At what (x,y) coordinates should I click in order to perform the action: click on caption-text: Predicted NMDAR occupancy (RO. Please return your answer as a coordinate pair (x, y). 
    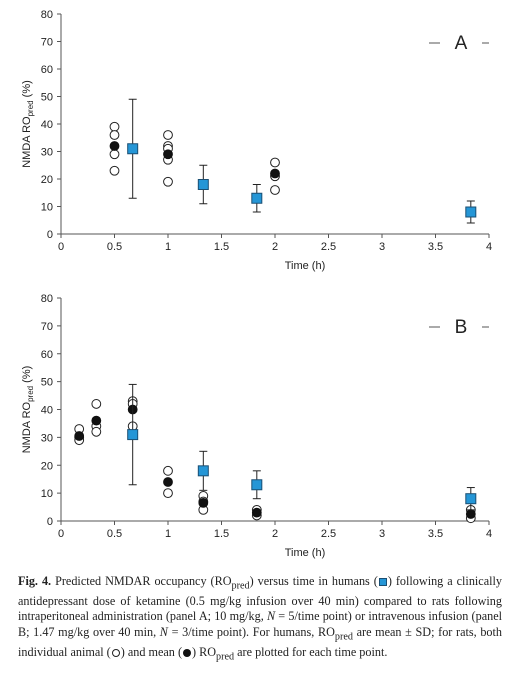
    Looking at the image, I should click on (141, 581).